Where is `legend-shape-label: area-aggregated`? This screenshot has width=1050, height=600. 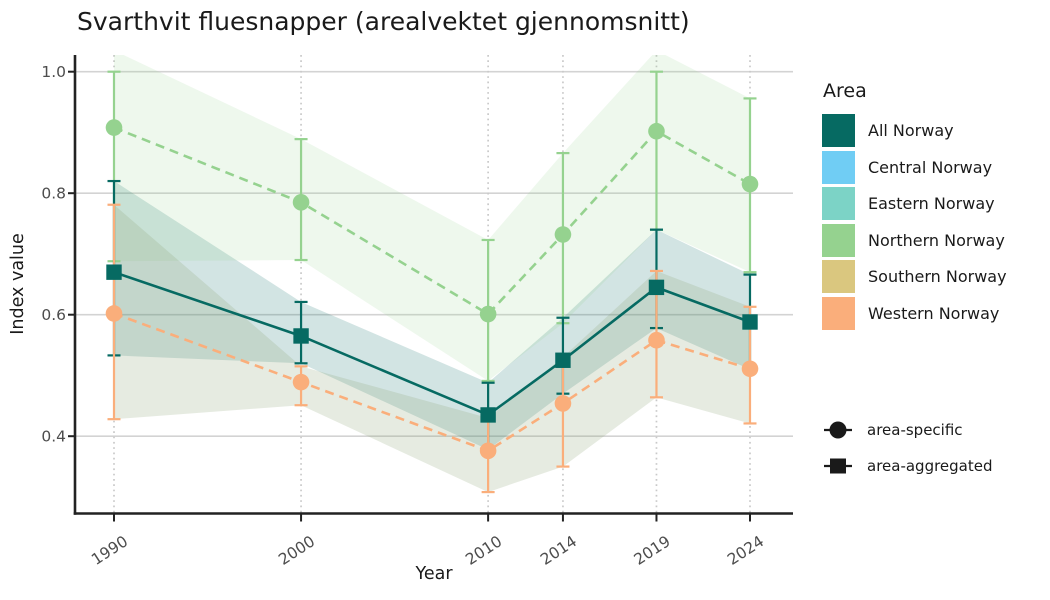 legend-shape-label: area-aggregated is located at coordinates (930, 466).